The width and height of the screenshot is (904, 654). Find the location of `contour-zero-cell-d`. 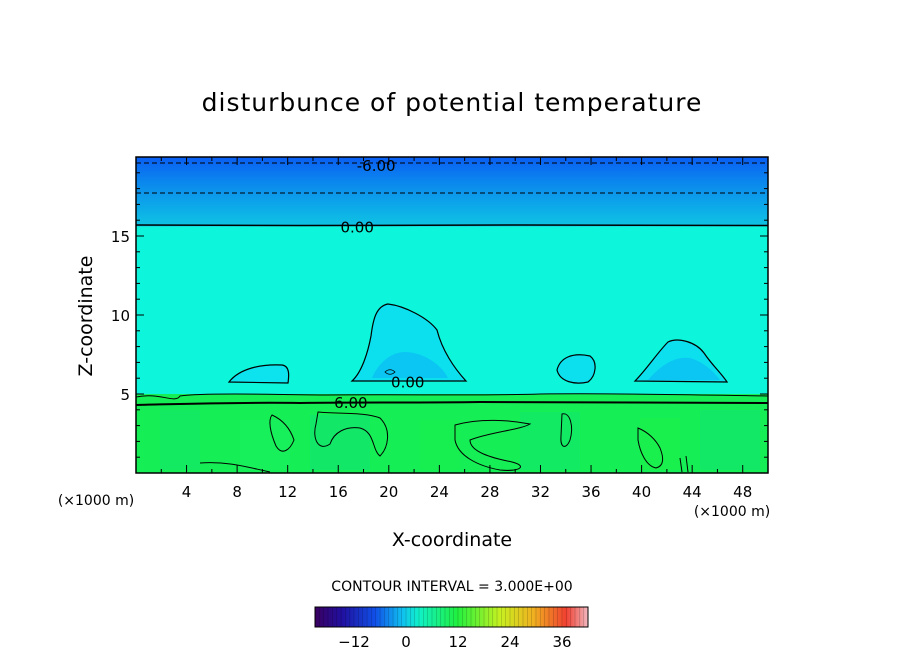

contour-zero-cell-d is located at coordinates (681, 361).